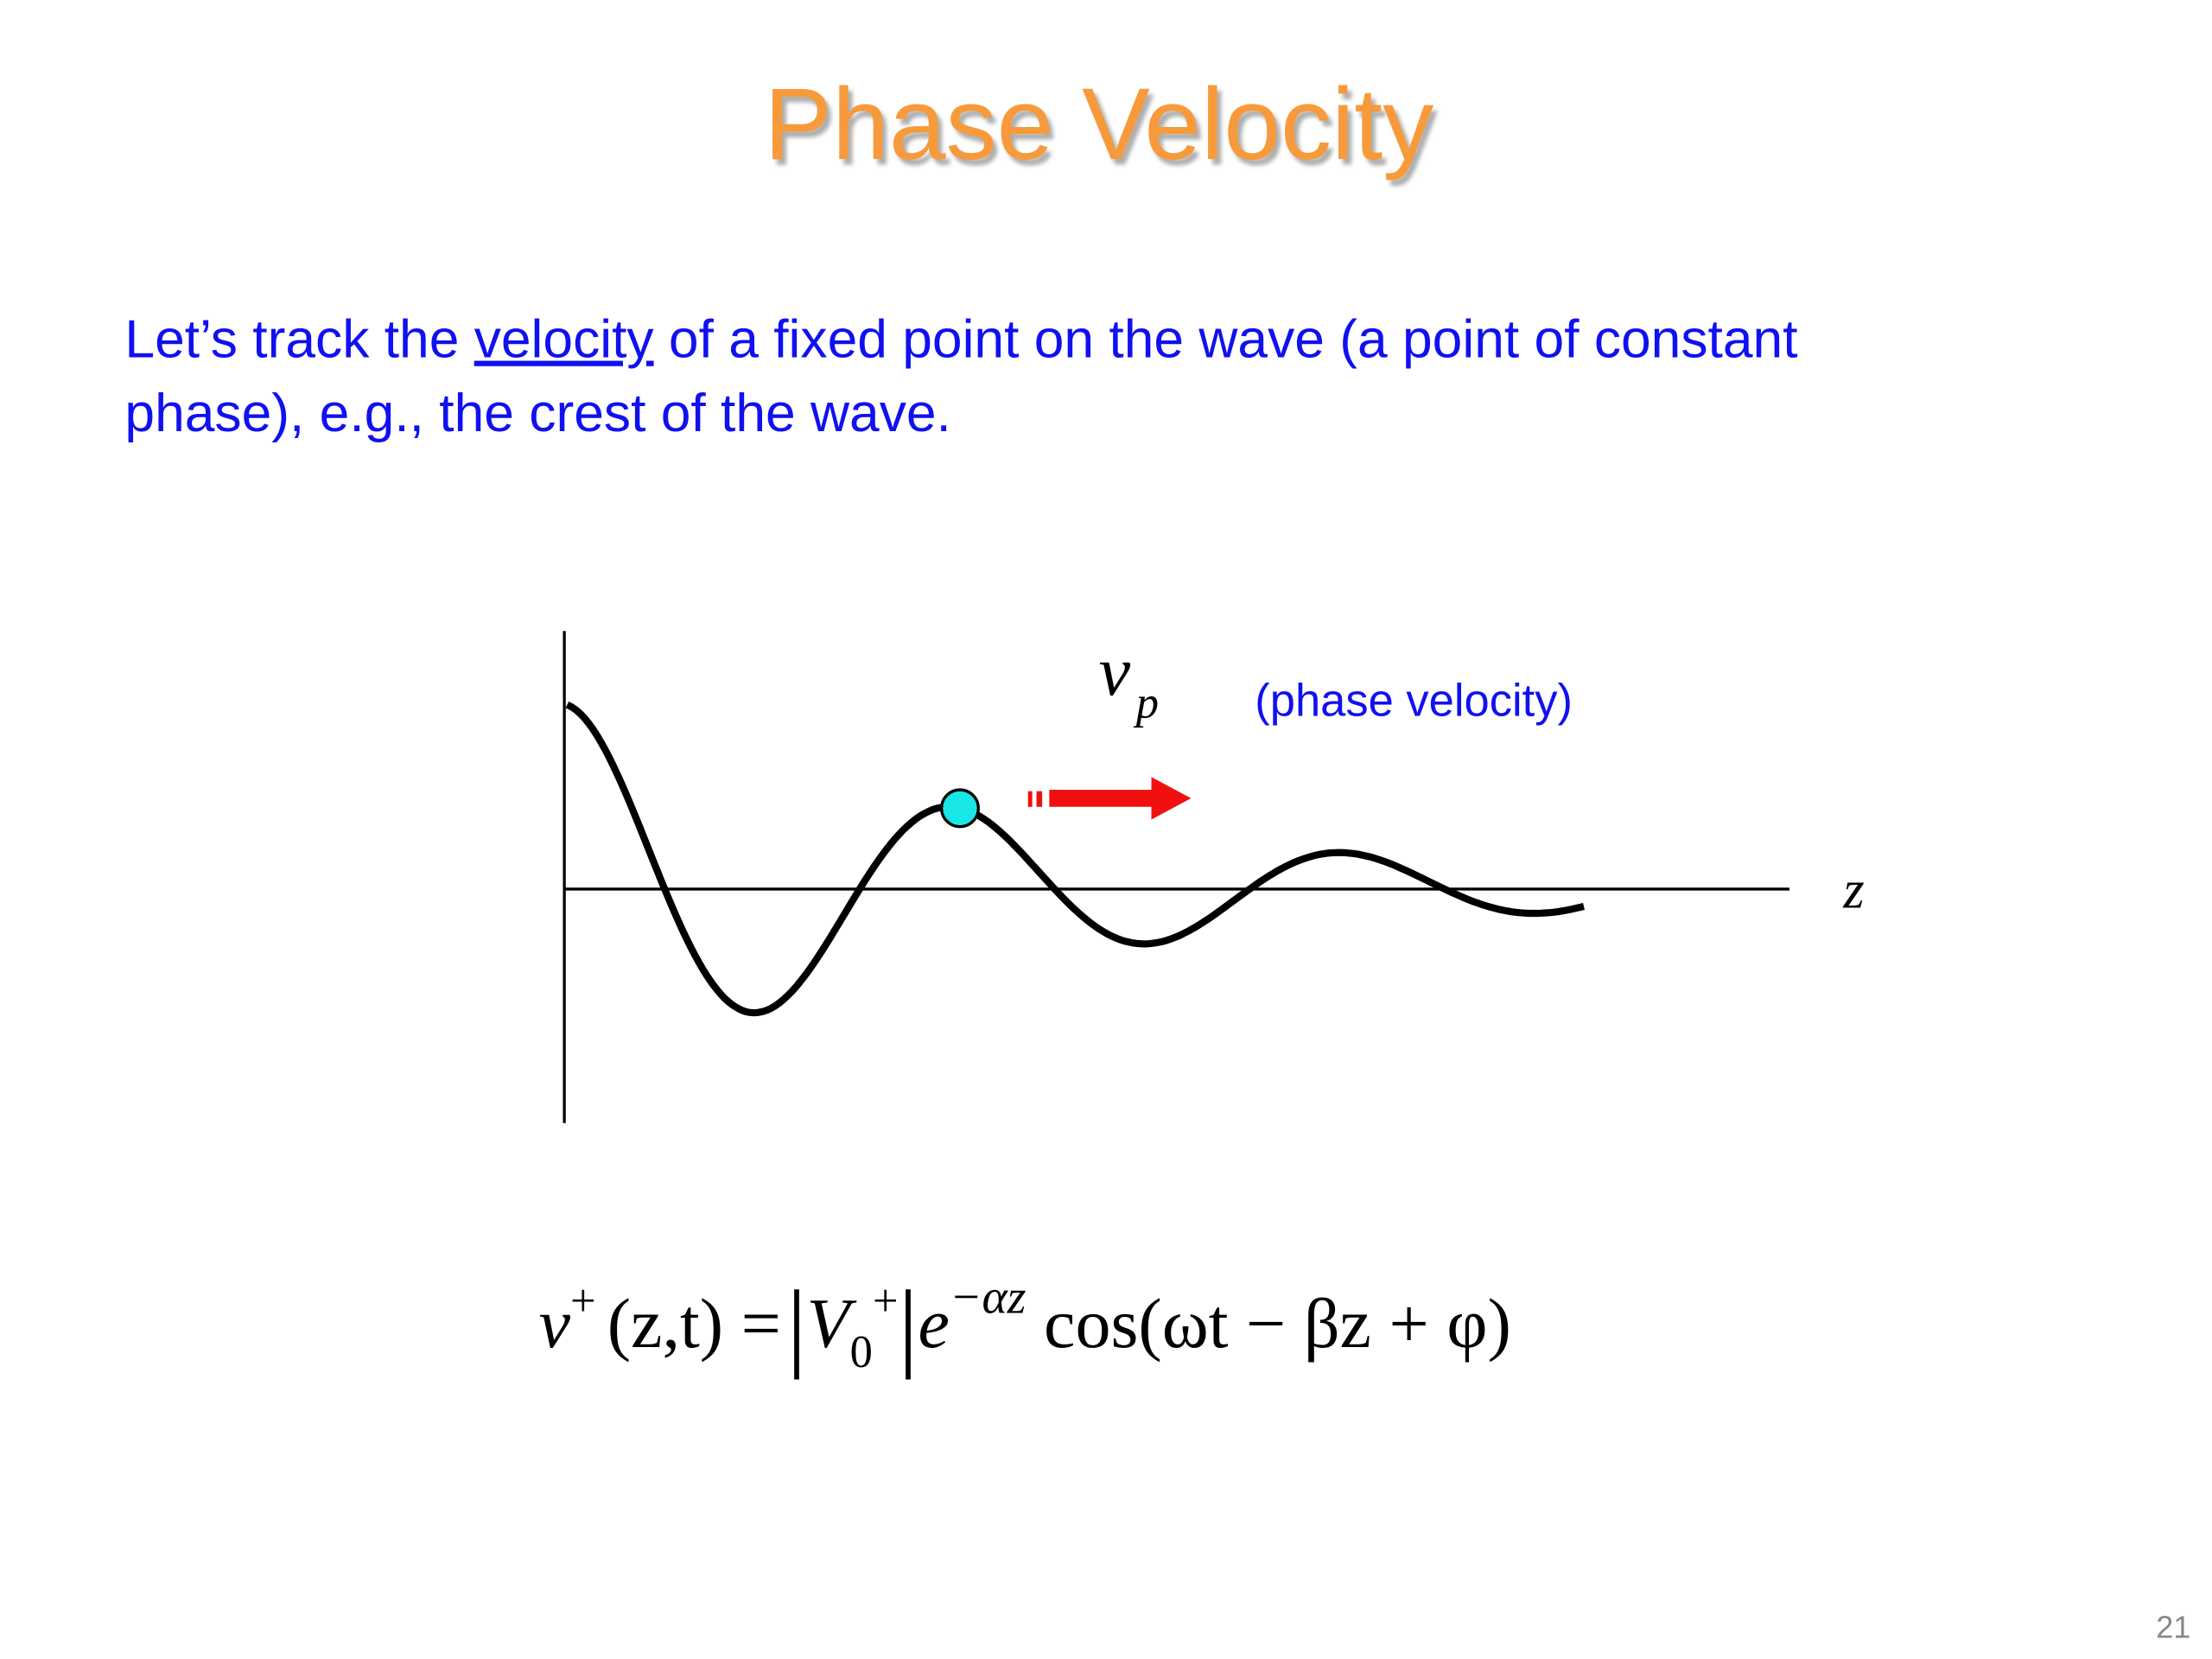 The width and height of the screenshot is (2212, 1659). I want to click on equation: v+ (z,t) =|V0+|e−αz cos(ωt − βz + φ), so click(1025, 1325).